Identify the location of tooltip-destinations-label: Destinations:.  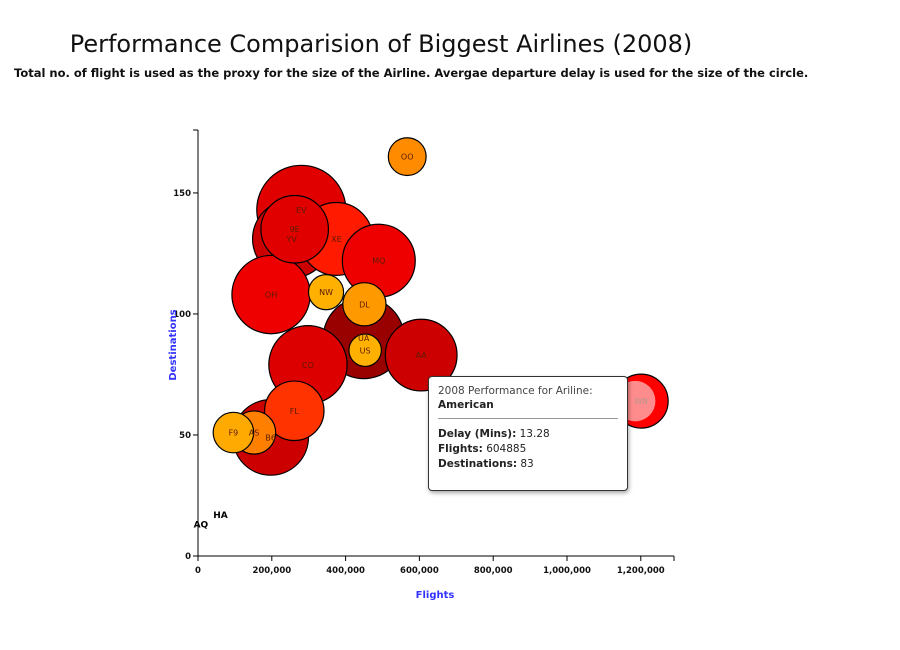
(478, 464).